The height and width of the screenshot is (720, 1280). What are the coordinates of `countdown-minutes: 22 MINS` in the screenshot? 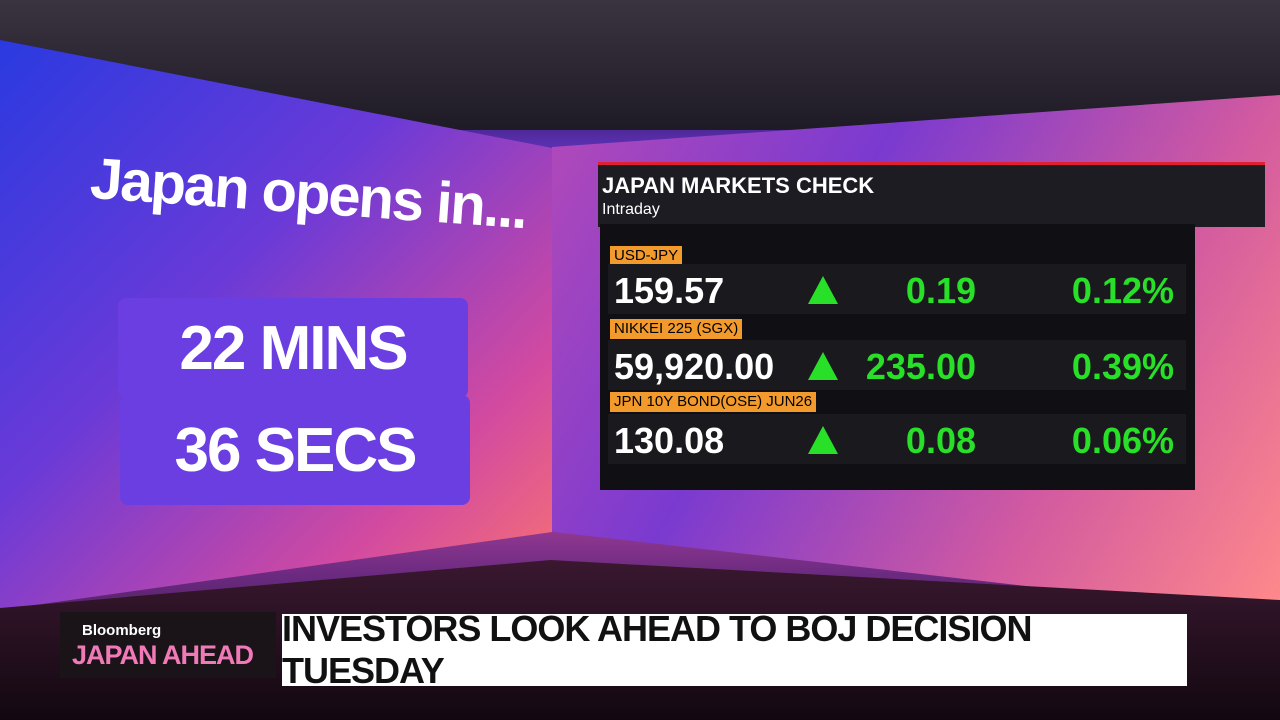 It's located at (293, 348).